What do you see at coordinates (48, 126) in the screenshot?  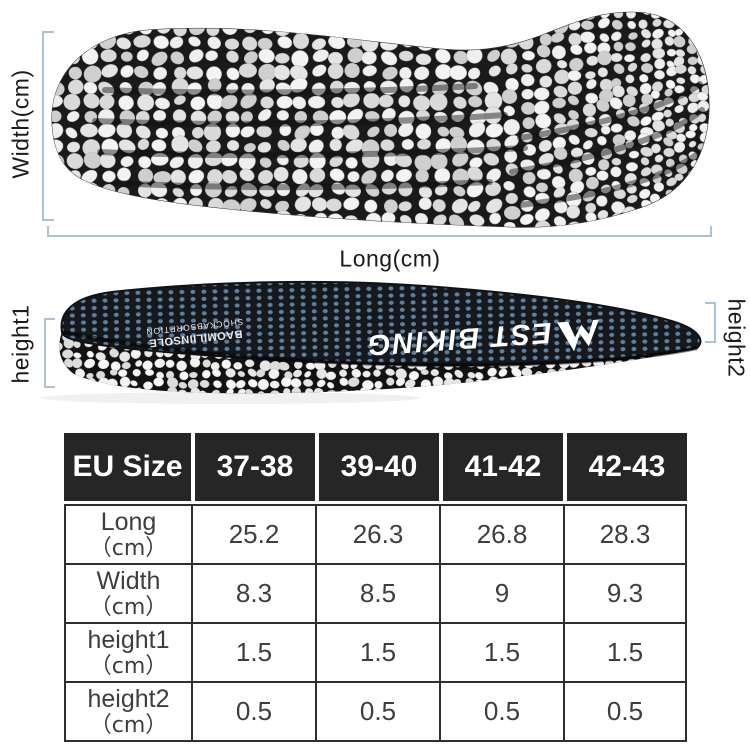 I see `width-dimension-bracket` at bounding box center [48, 126].